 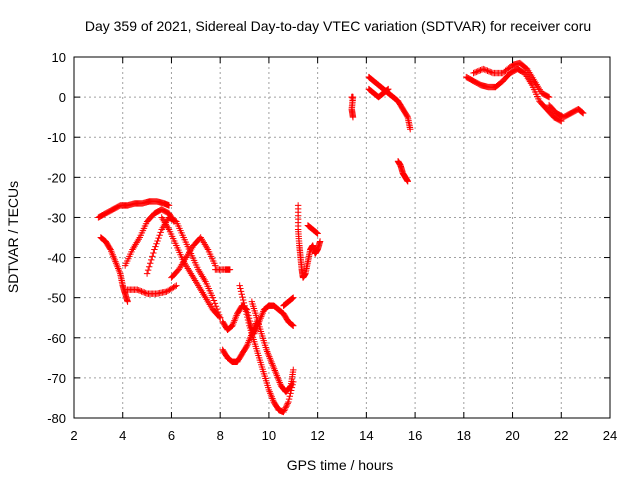 What do you see at coordinates (171, 435) in the screenshot?
I see `x-tick-label: 6` at bounding box center [171, 435].